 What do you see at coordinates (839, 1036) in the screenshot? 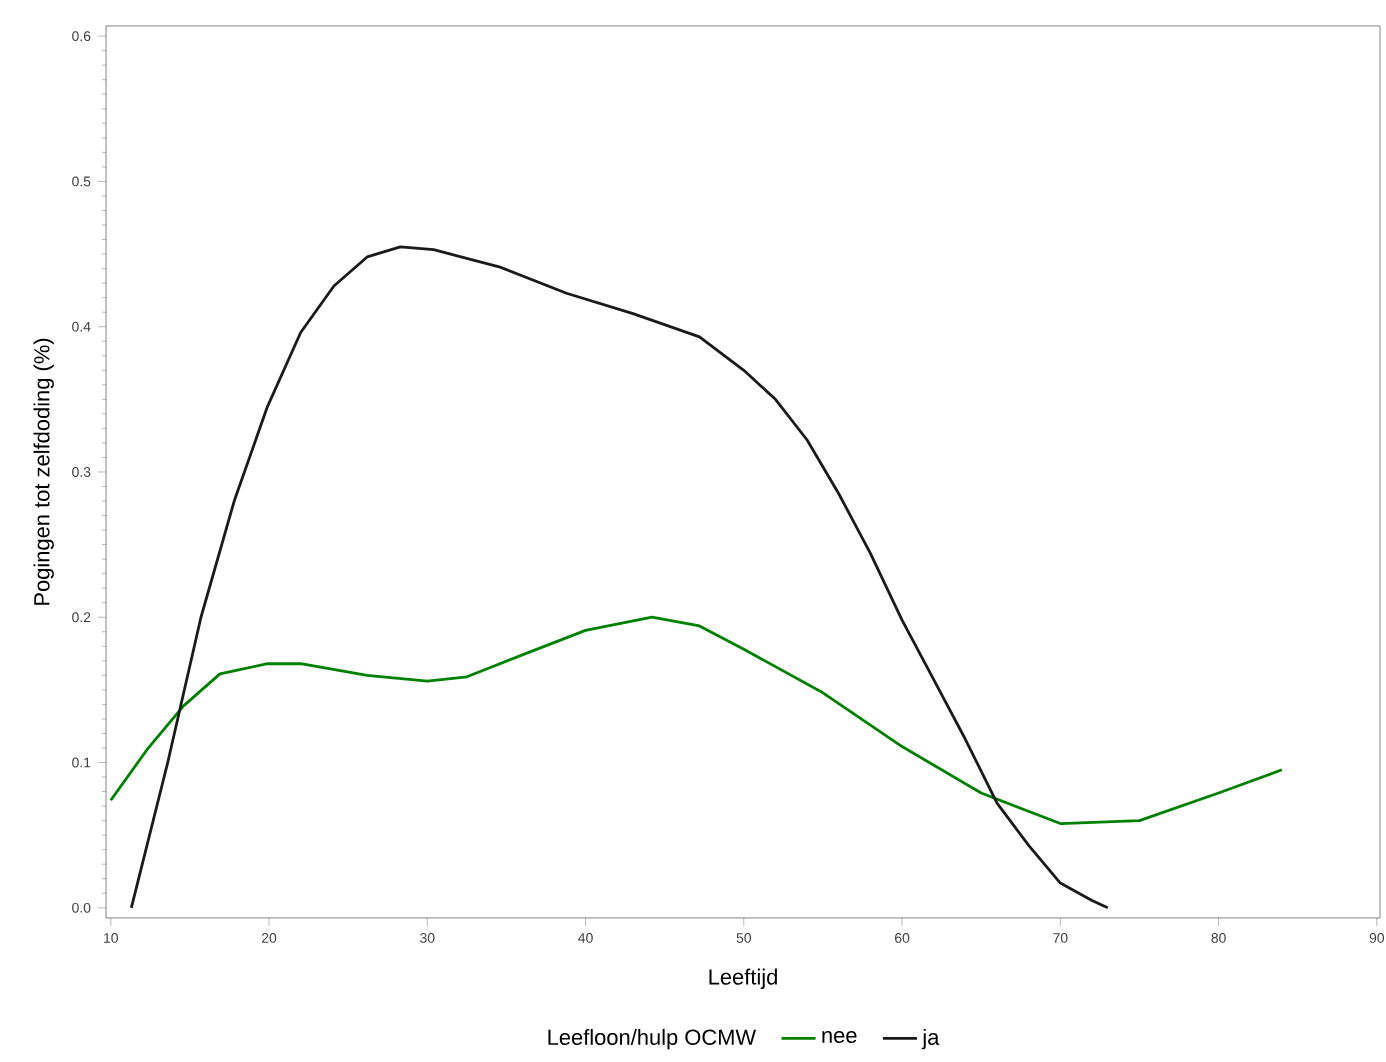
I see `legend-label: nee` at bounding box center [839, 1036].